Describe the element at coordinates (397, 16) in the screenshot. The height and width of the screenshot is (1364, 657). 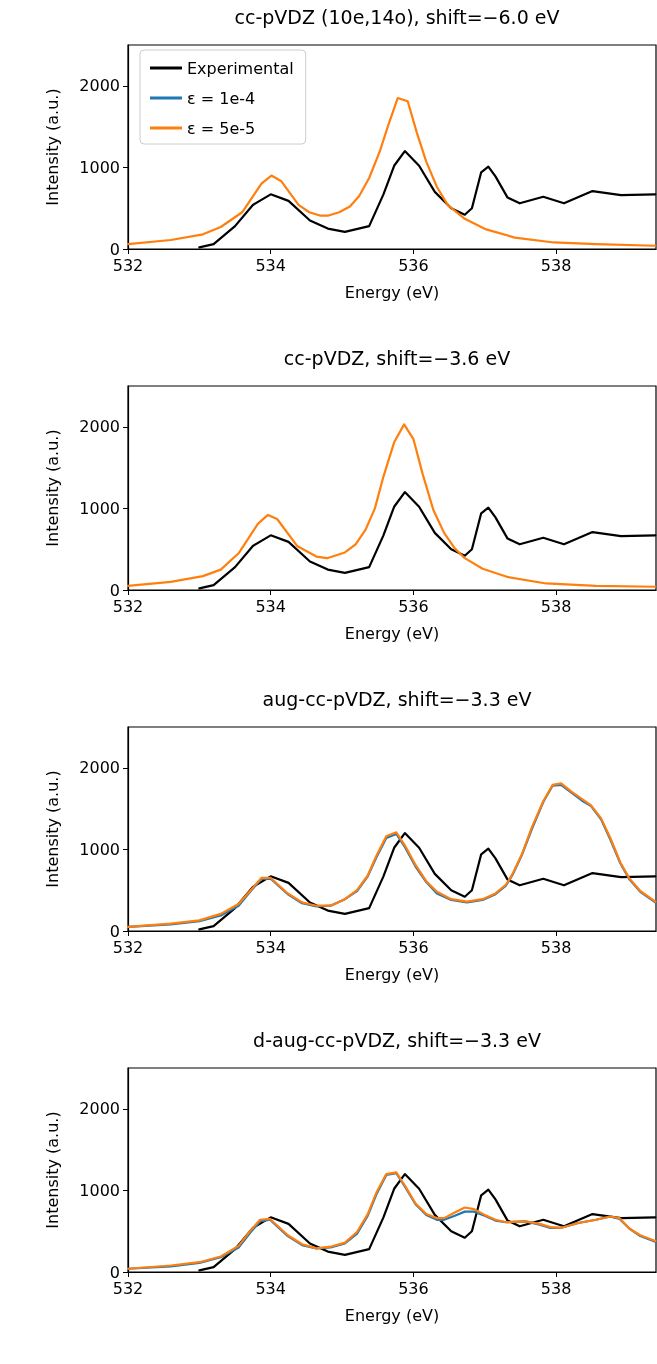
I see `chart-title: cc-pVDZ (10e,14o), shift=−6.0 eV` at that location.